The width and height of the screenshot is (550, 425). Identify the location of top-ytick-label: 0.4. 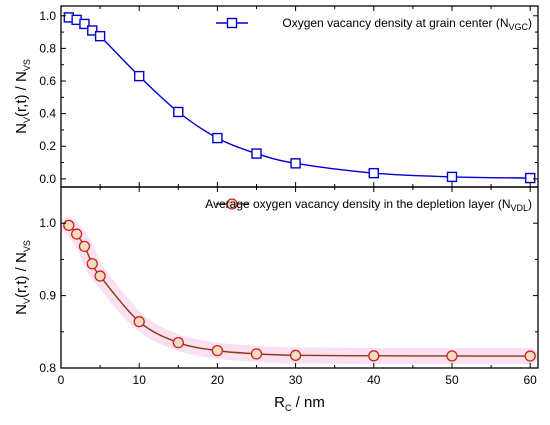
(47, 114).